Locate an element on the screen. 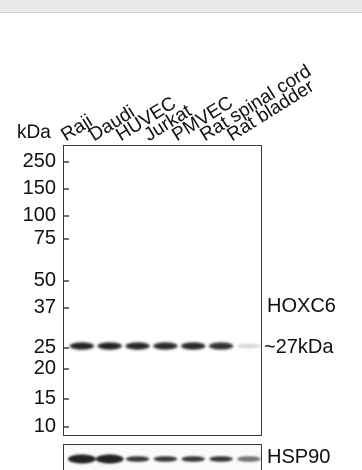  loading-band-rat-spinal-cord is located at coordinates (221, 459).